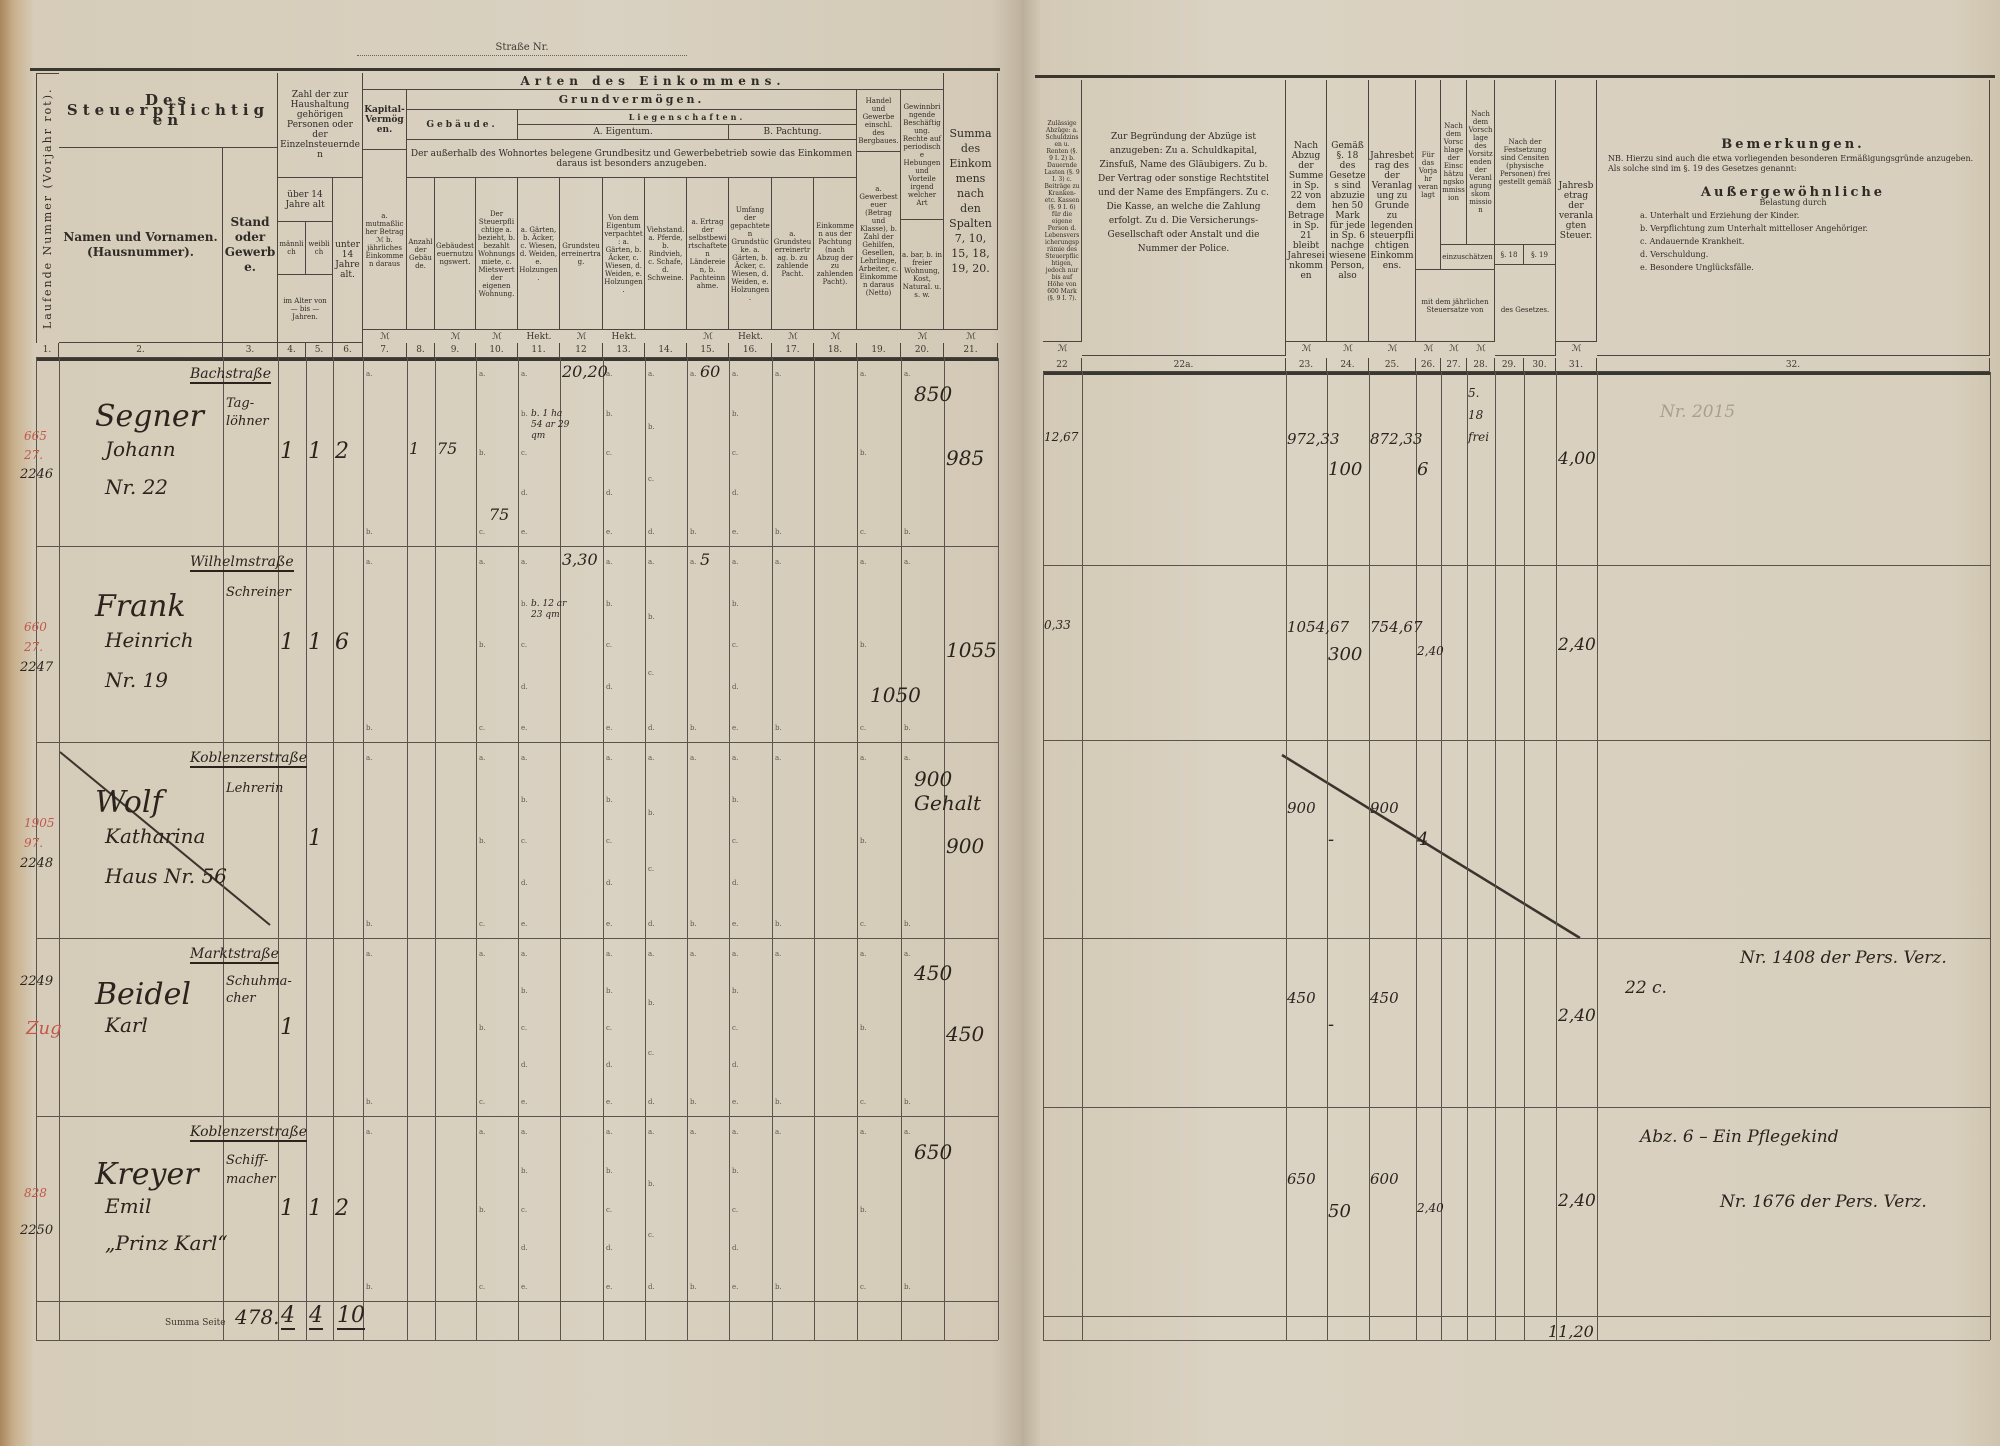  What do you see at coordinates (1576, 365) in the screenshot?
I see `column-number-right-10: 31.` at bounding box center [1576, 365].